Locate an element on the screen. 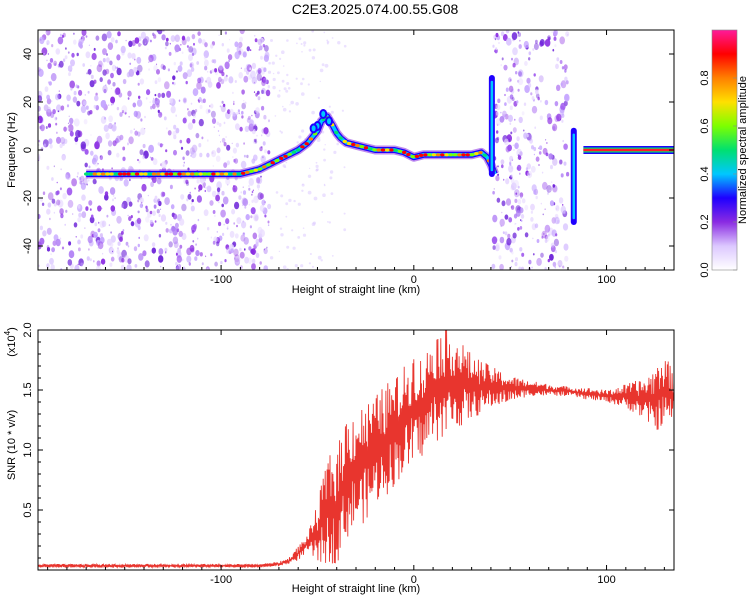 This screenshot has height=600, width=750. ridge-blob-core is located at coordinates (323, 114).